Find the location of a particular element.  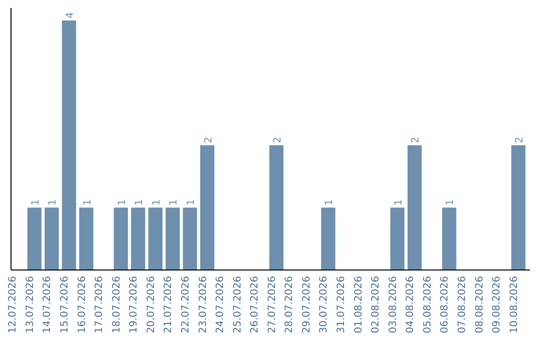

x-tick-label: 03.08.2026 is located at coordinates (393, 305).